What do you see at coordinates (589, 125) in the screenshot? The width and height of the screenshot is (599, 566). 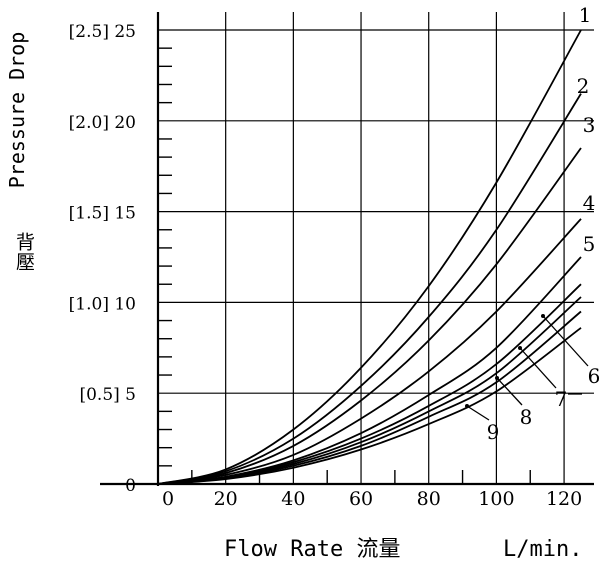 I see `series-label-3: 3` at bounding box center [589, 125].